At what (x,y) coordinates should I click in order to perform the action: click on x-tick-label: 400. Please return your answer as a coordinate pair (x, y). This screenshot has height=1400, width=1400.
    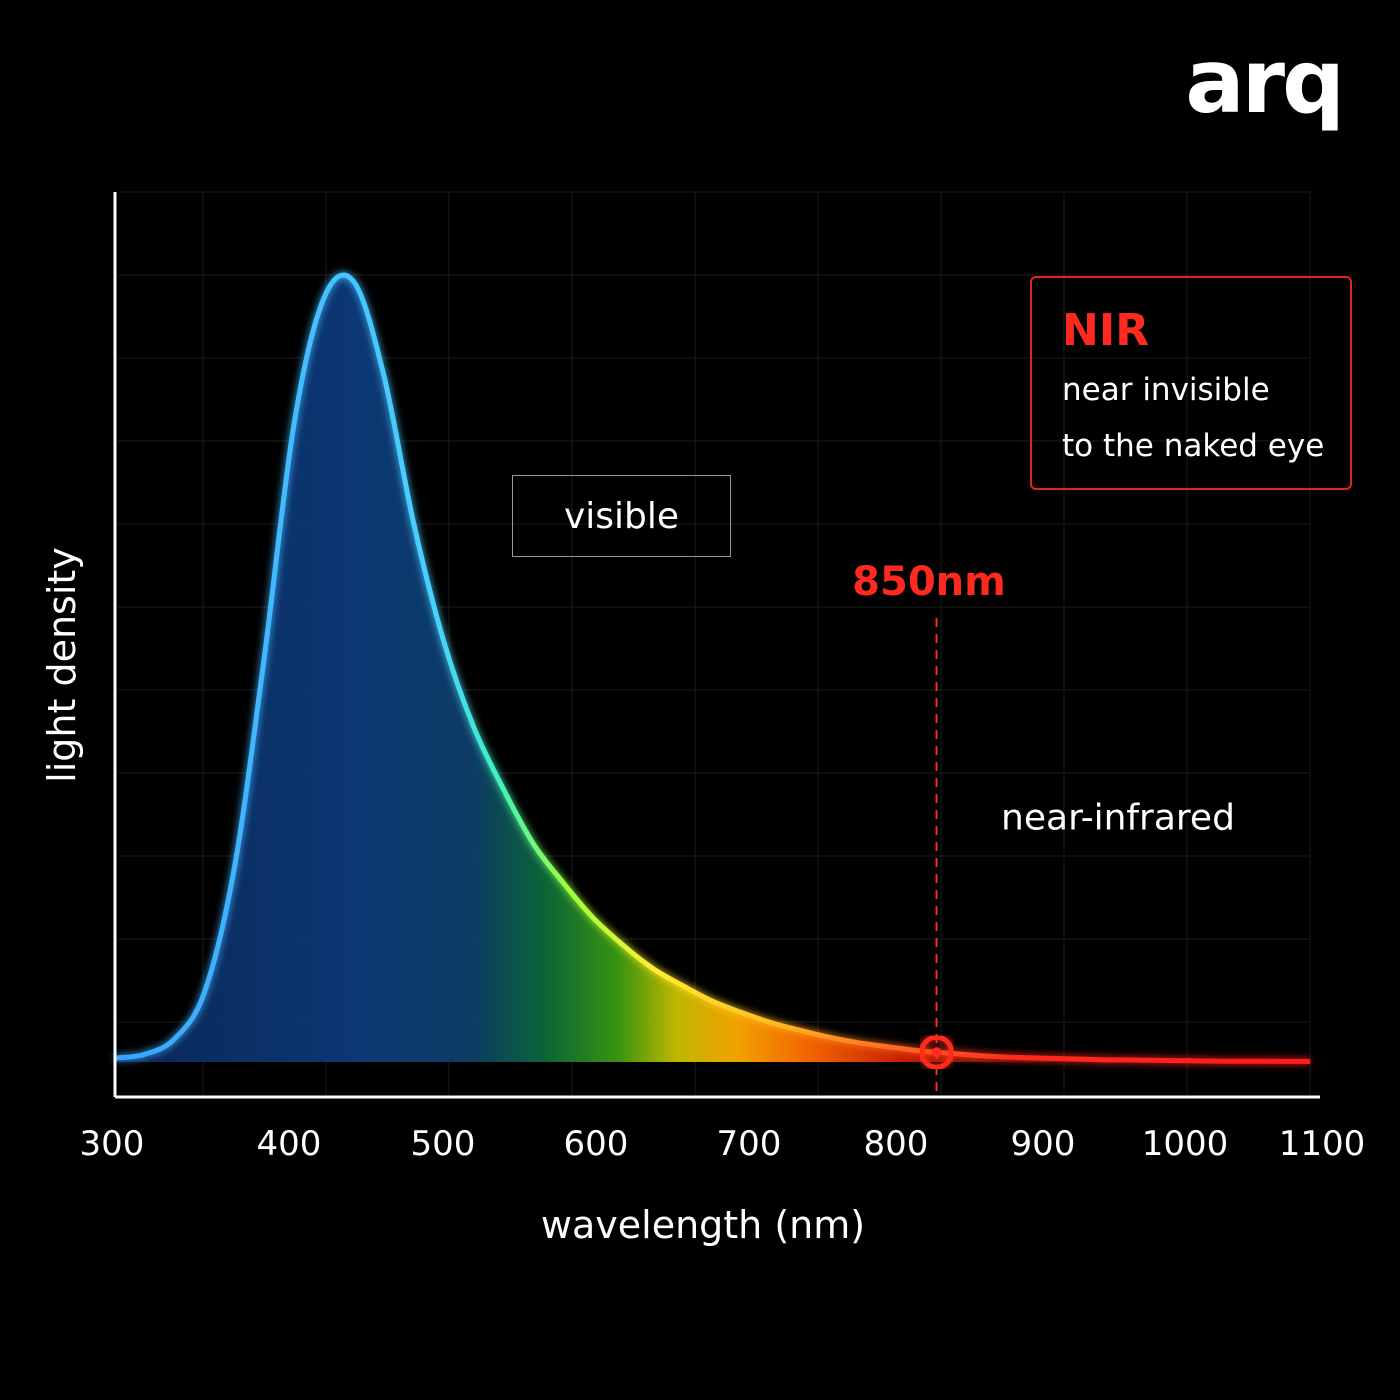
    Looking at the image, I should click on (289, 1144).